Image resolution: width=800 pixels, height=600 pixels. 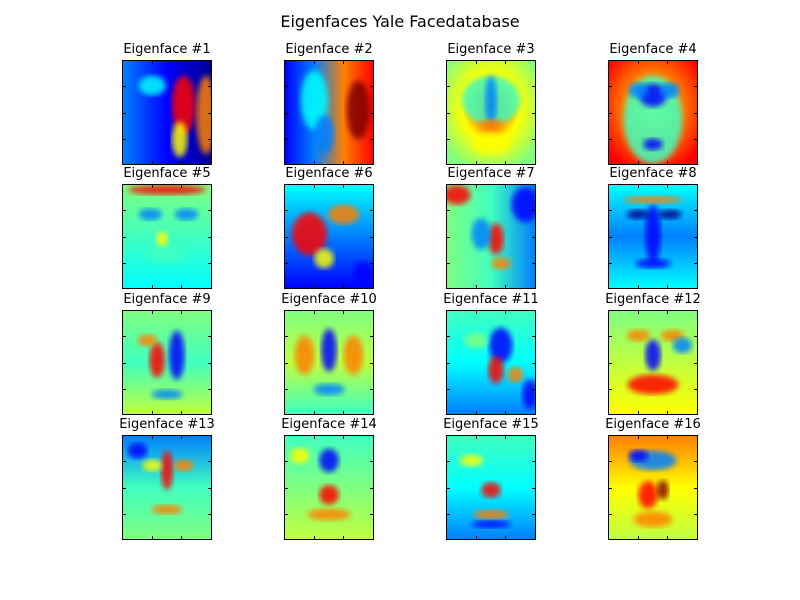 I want to click on panel-title: Eigenface #7, so click(x=491, y=173).